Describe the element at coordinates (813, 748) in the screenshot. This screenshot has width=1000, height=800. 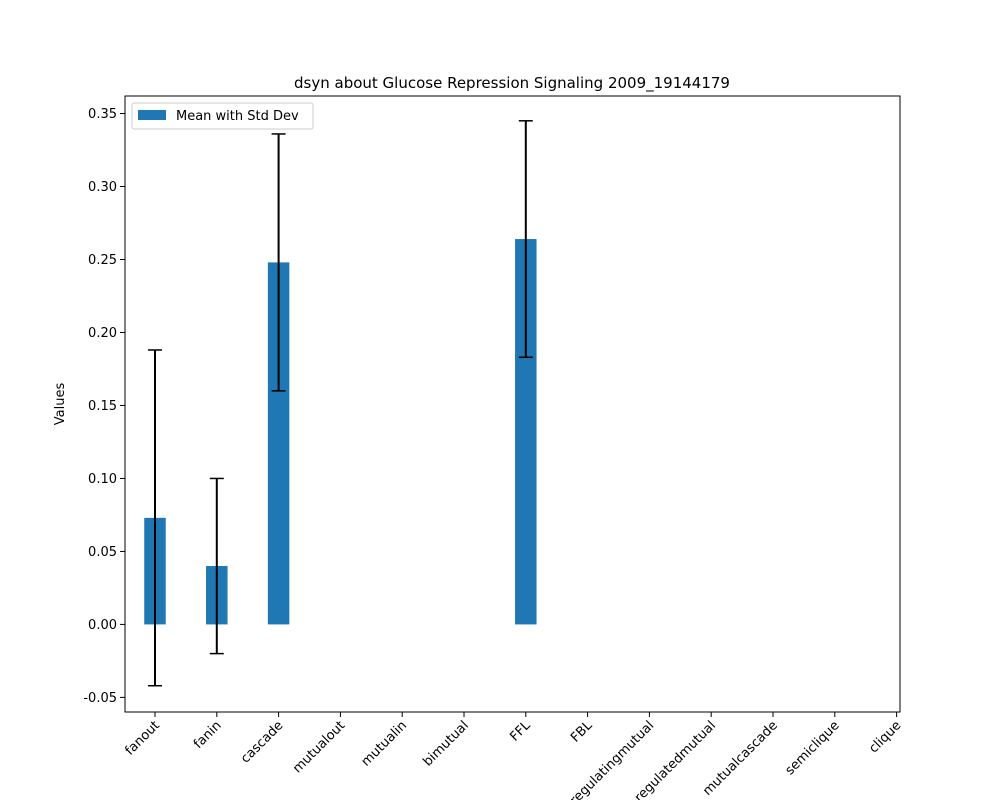
I see `x-tick-label: semiclique` at that location.